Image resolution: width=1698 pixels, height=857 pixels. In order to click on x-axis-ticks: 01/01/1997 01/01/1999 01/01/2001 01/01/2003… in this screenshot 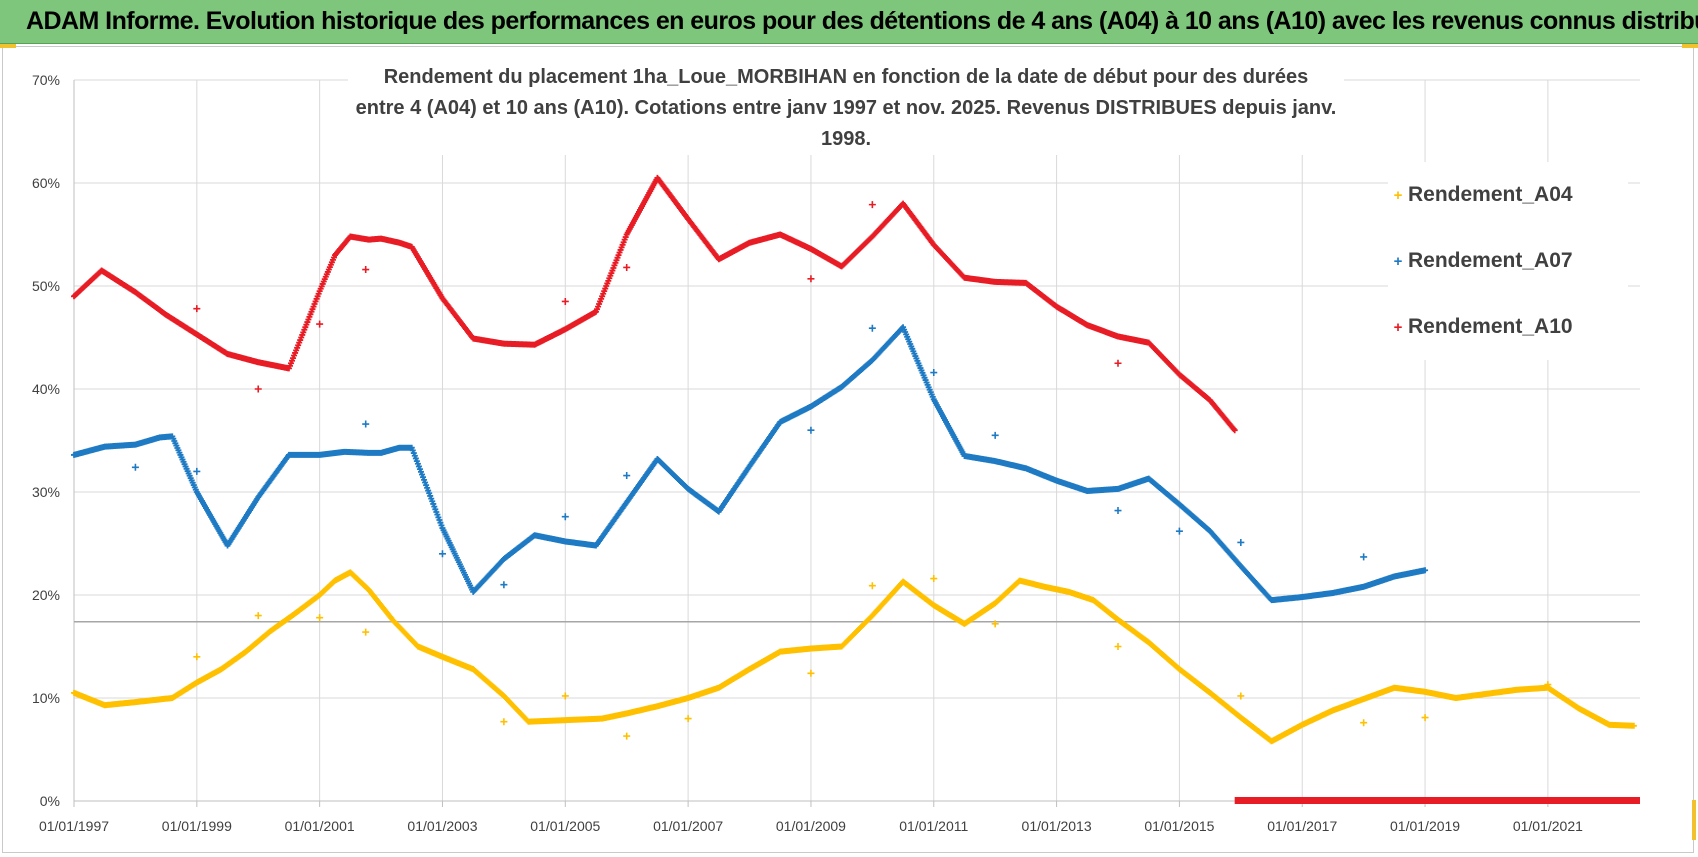, I will do `click(811, 817)`.